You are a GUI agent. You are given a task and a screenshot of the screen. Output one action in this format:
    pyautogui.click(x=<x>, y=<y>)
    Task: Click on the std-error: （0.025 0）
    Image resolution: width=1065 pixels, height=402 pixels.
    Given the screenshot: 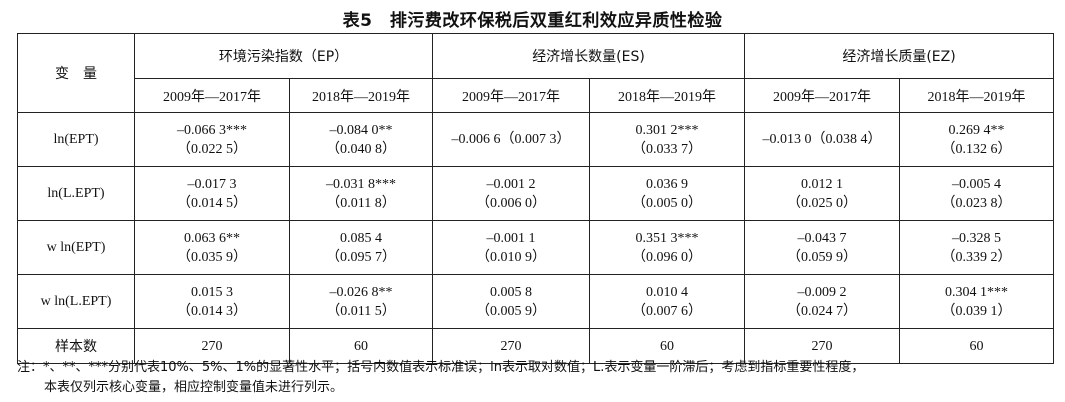 What is the action you would take?
    pyautogui.click(x=822, y=203)
    